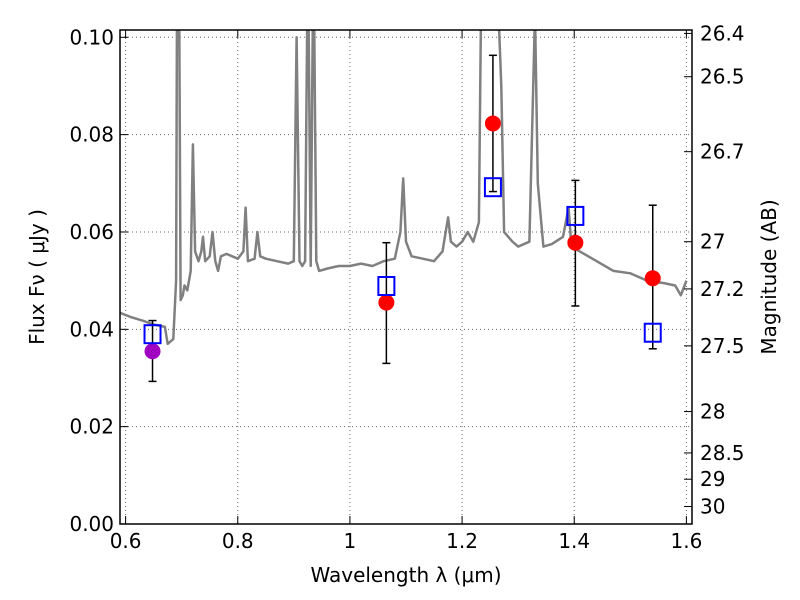  Describe the element at coordinates (91, 524) in the screenshot. I see `y-tick-label: 0.00` at that location.